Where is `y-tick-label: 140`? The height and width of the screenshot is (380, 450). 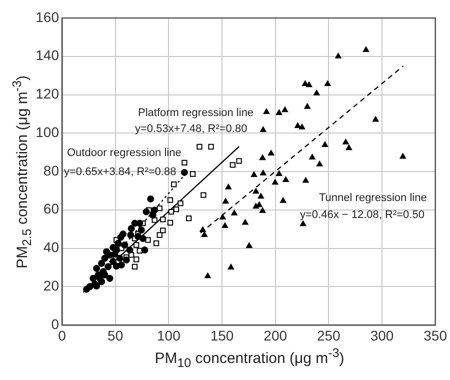
y-tick-label: 140 is located at coordinates (48, 55).